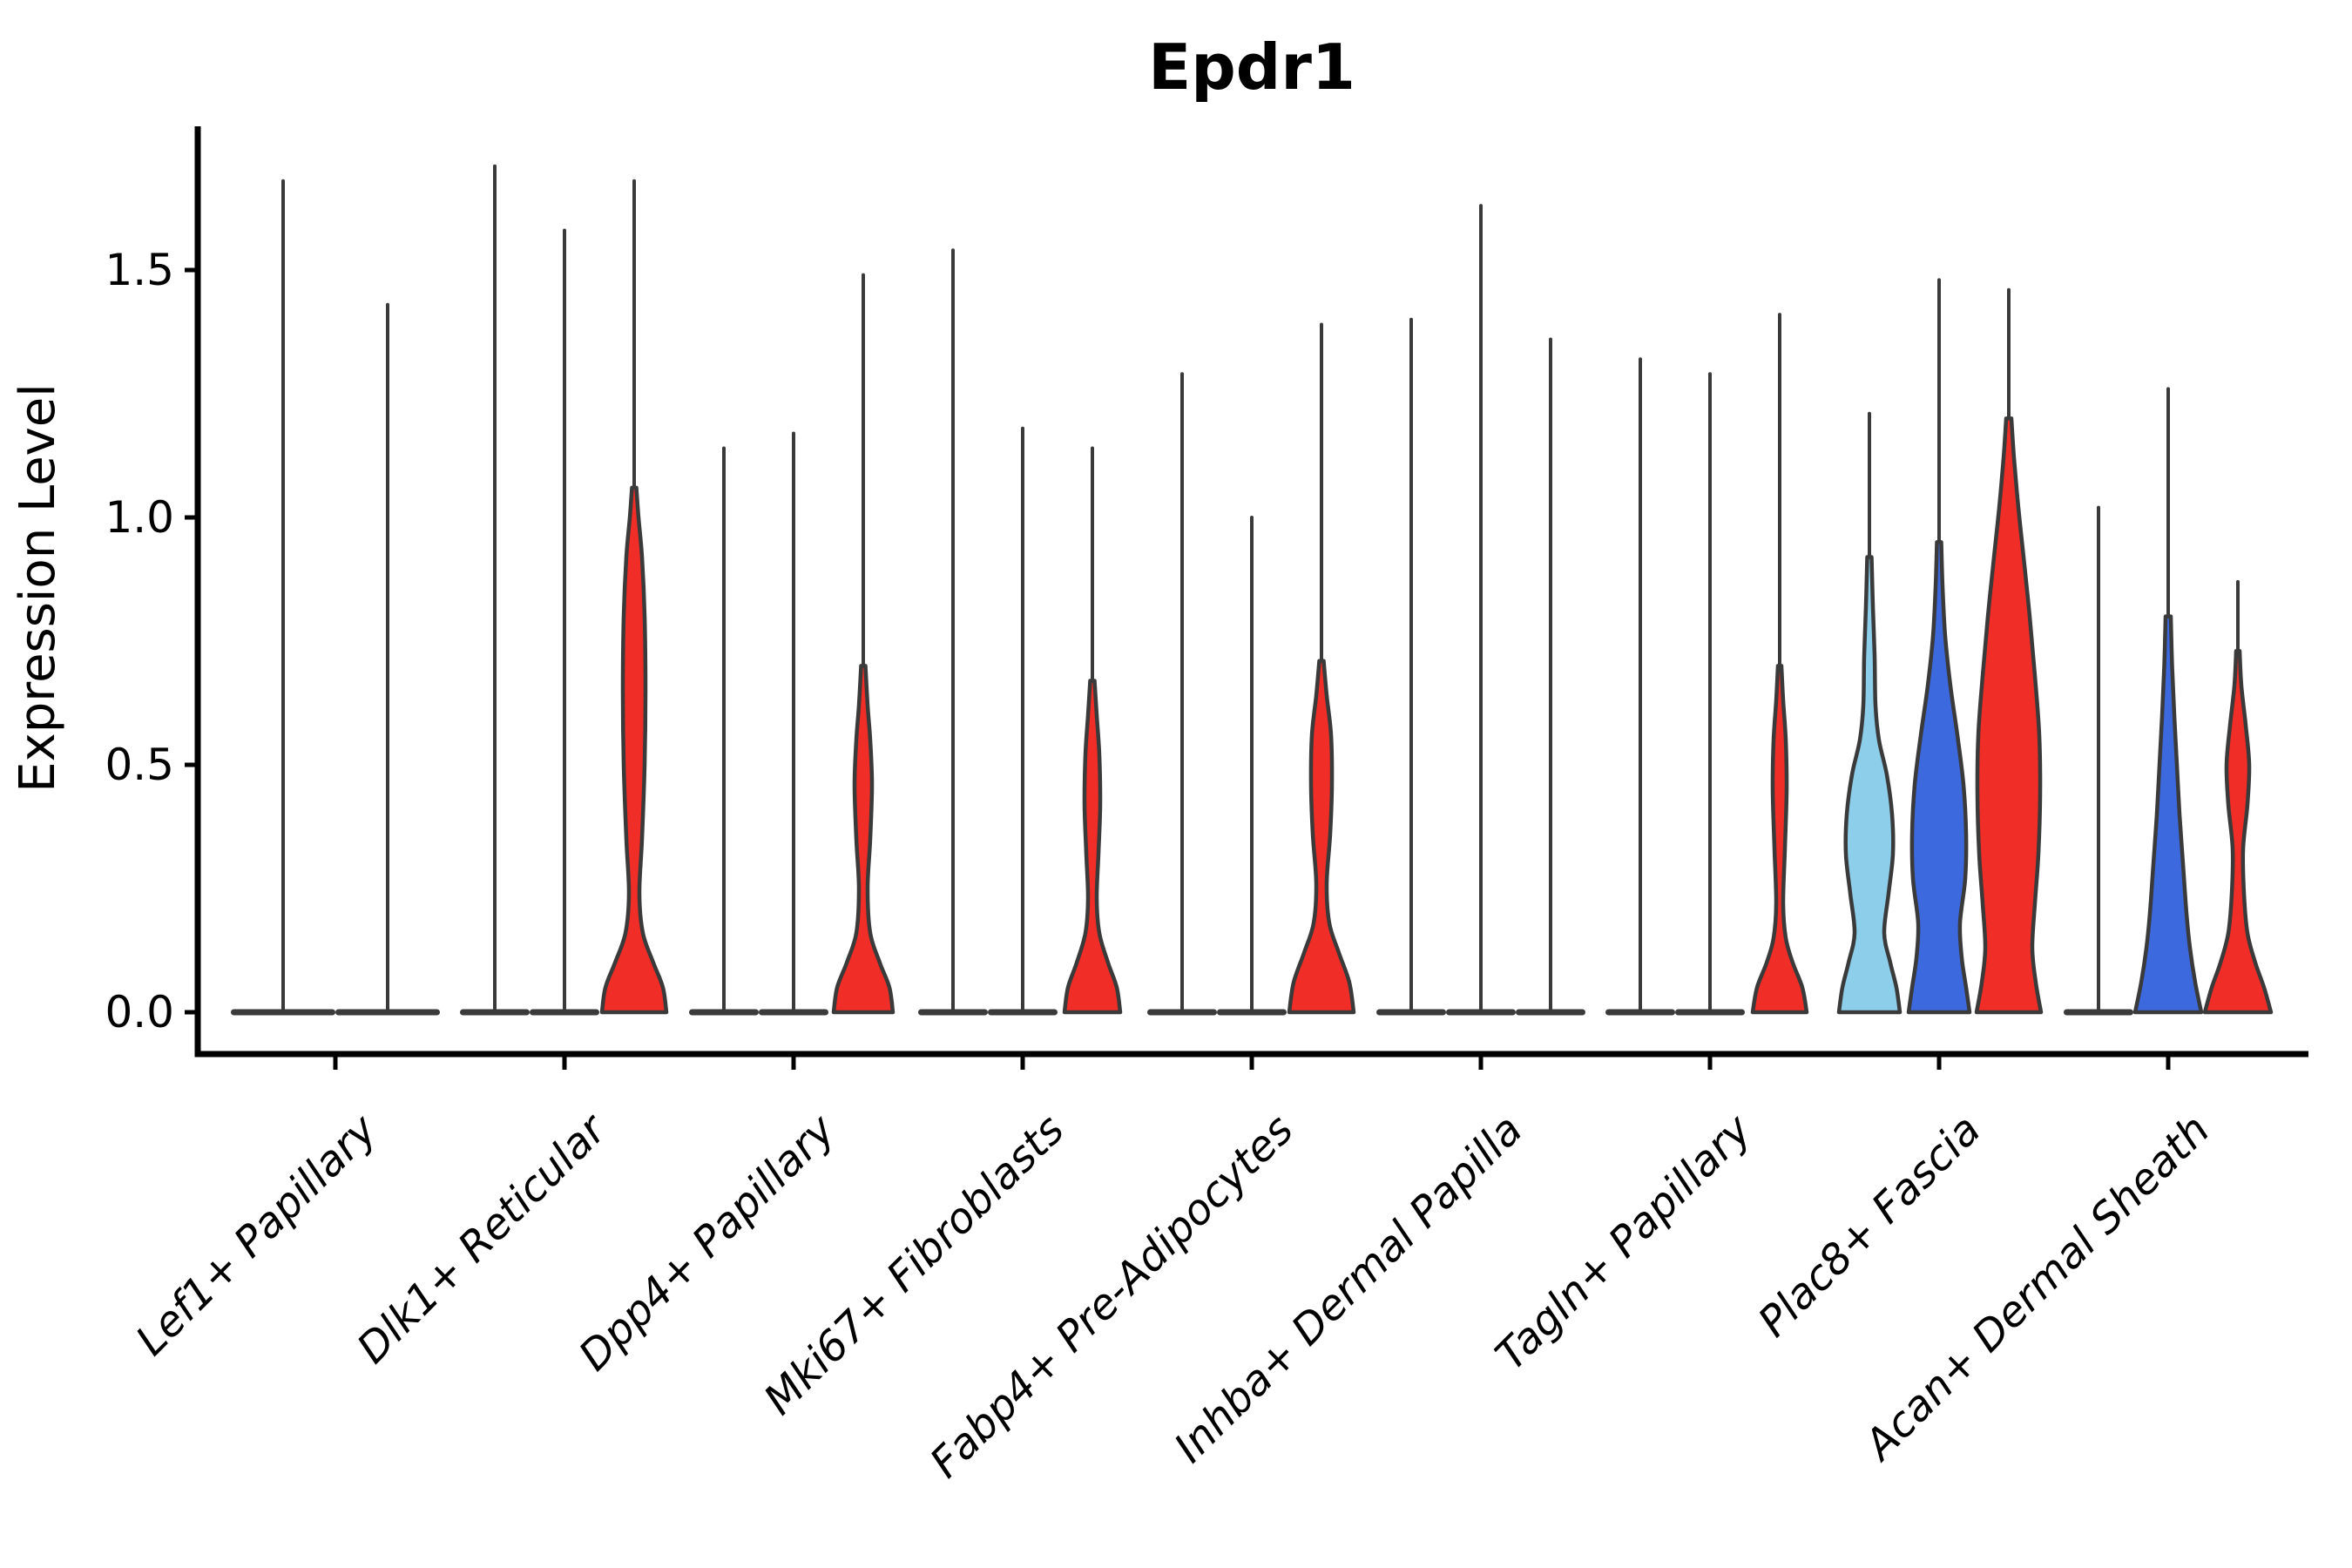 The width and height of the screenshot is (2352, 1568). What do you see at coordinates (139, 1012) in the screenshot?
I see `y-tick-label: 0.0` at bounding box center [139, 1012].